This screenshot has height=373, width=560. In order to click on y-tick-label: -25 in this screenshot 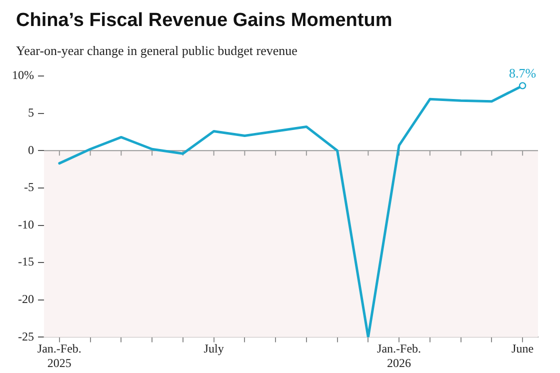, I will do `click(26, 336)`.